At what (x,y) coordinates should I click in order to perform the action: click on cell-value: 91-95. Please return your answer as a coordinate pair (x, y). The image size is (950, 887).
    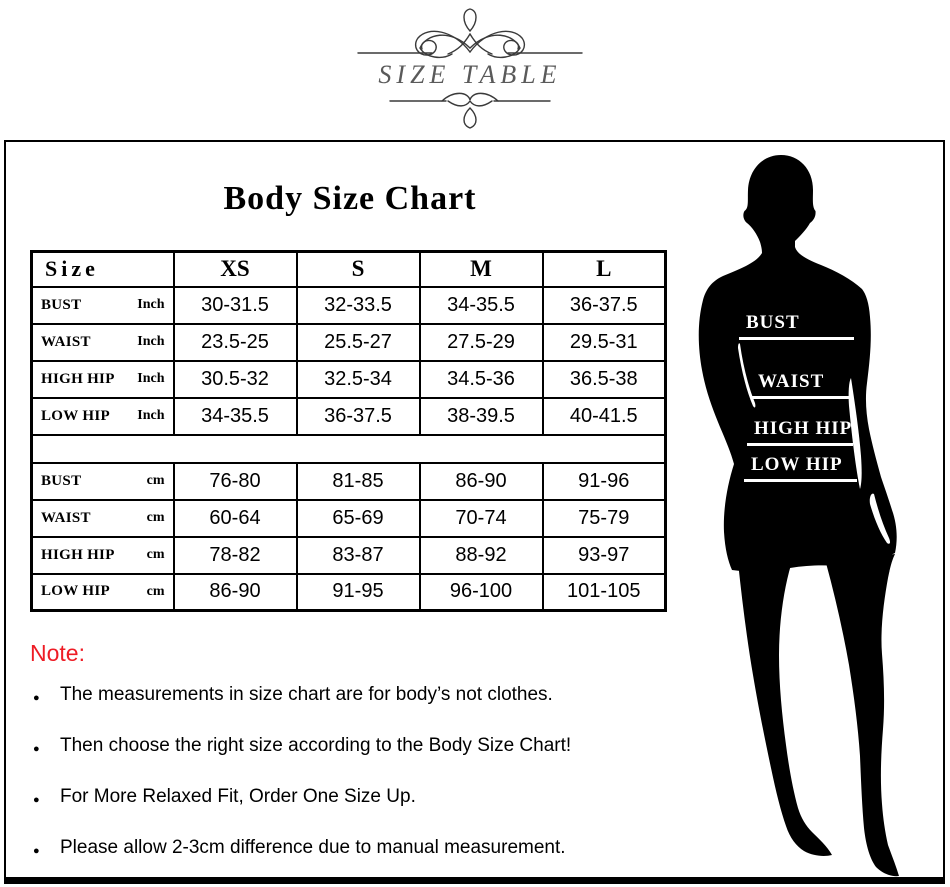
    Looking at the image, I should click on (358, 592).